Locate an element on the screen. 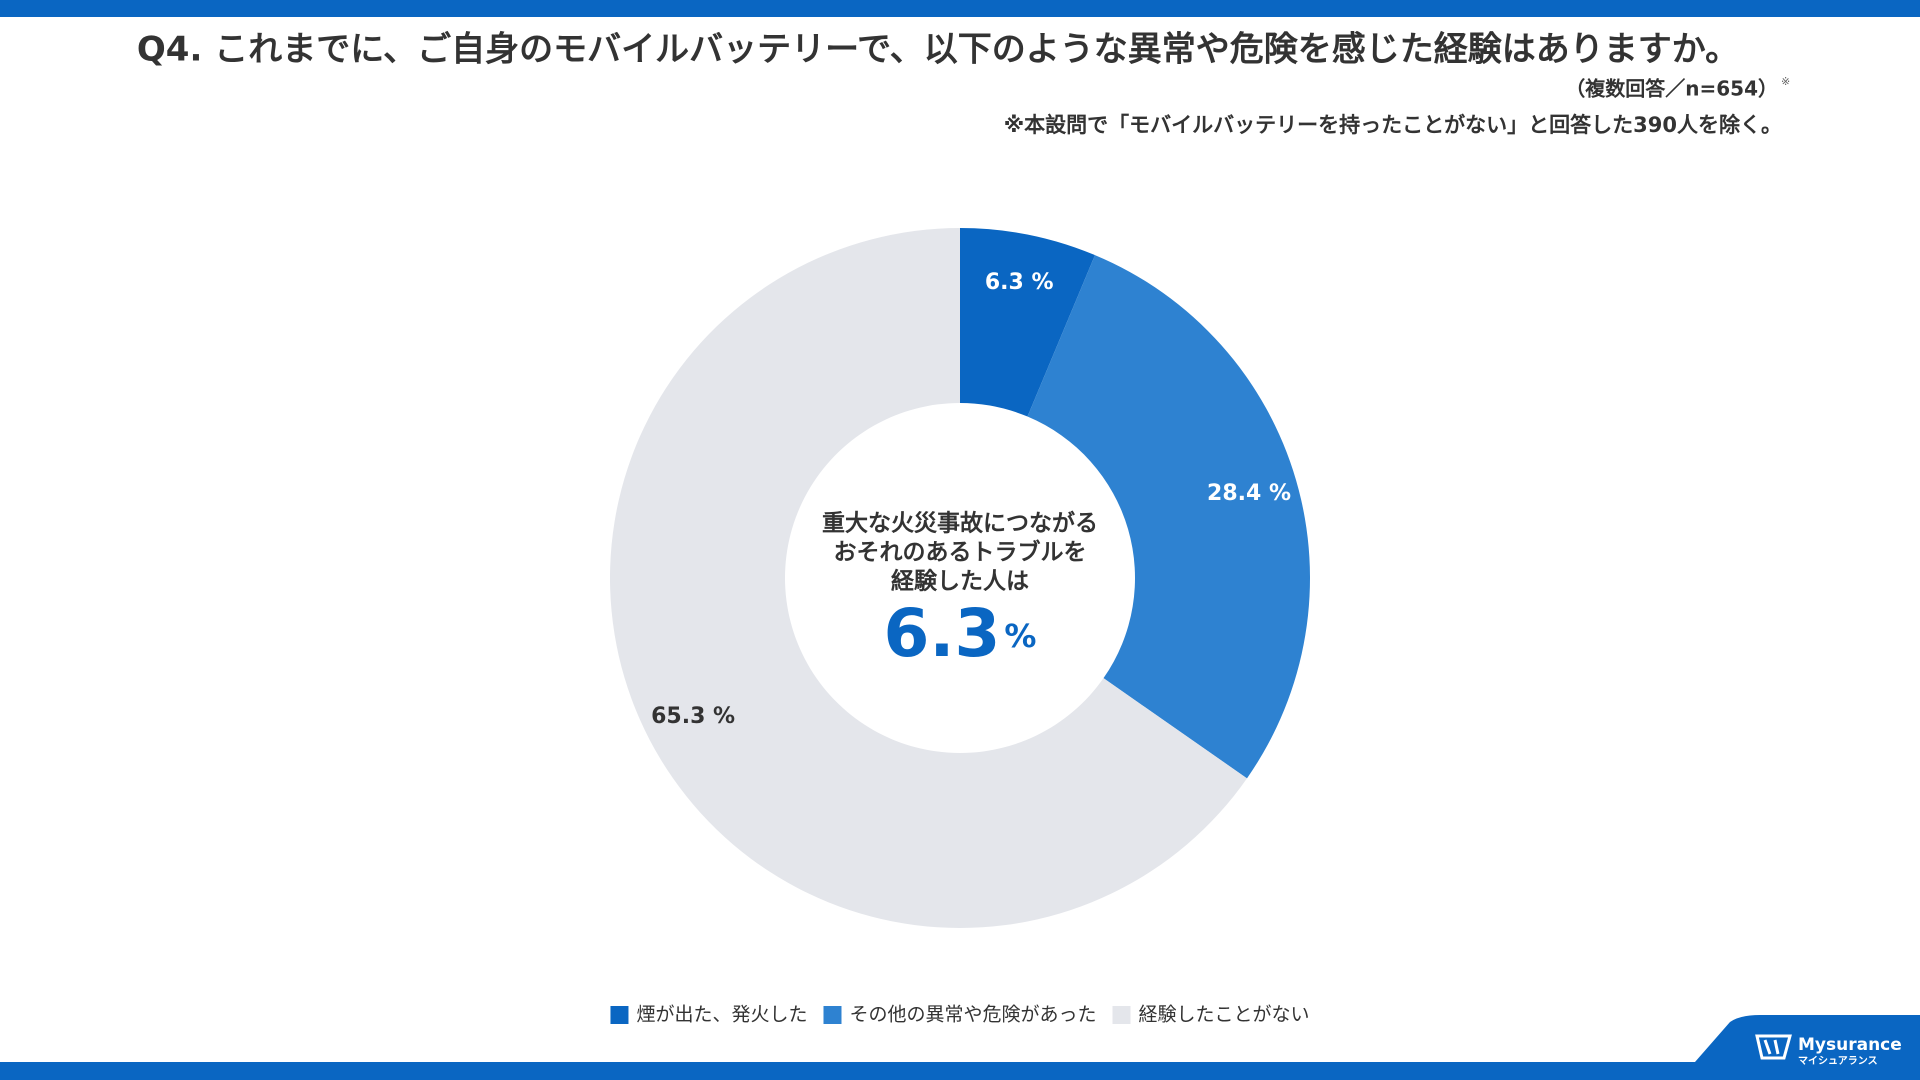 This screenshot has height=1080, width=1920. logo-background is located at coordinates (1807, 1038).